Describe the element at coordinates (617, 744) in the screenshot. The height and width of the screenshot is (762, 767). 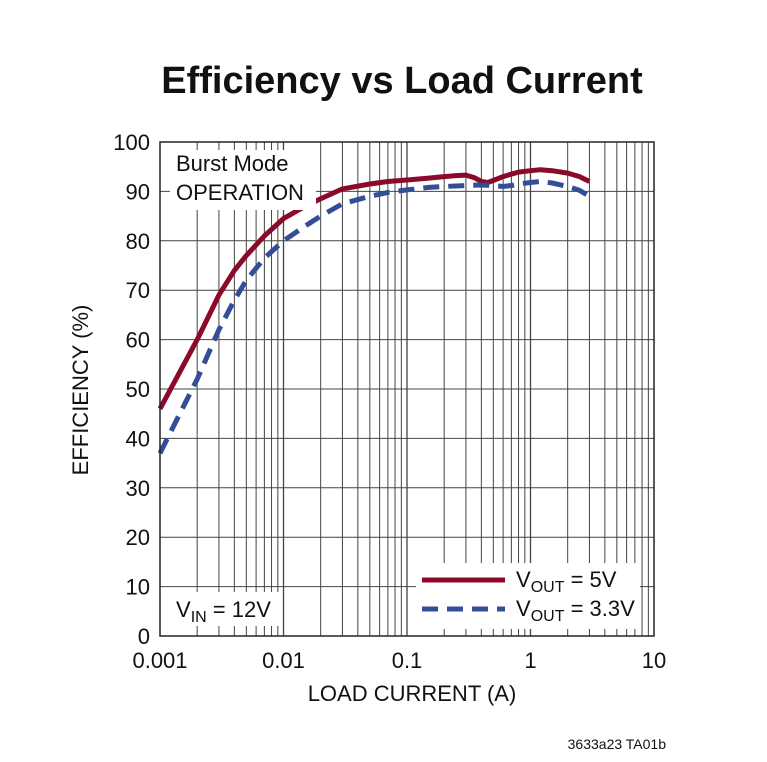
I see `figure-code: 3633a23 TA01b` at that location.